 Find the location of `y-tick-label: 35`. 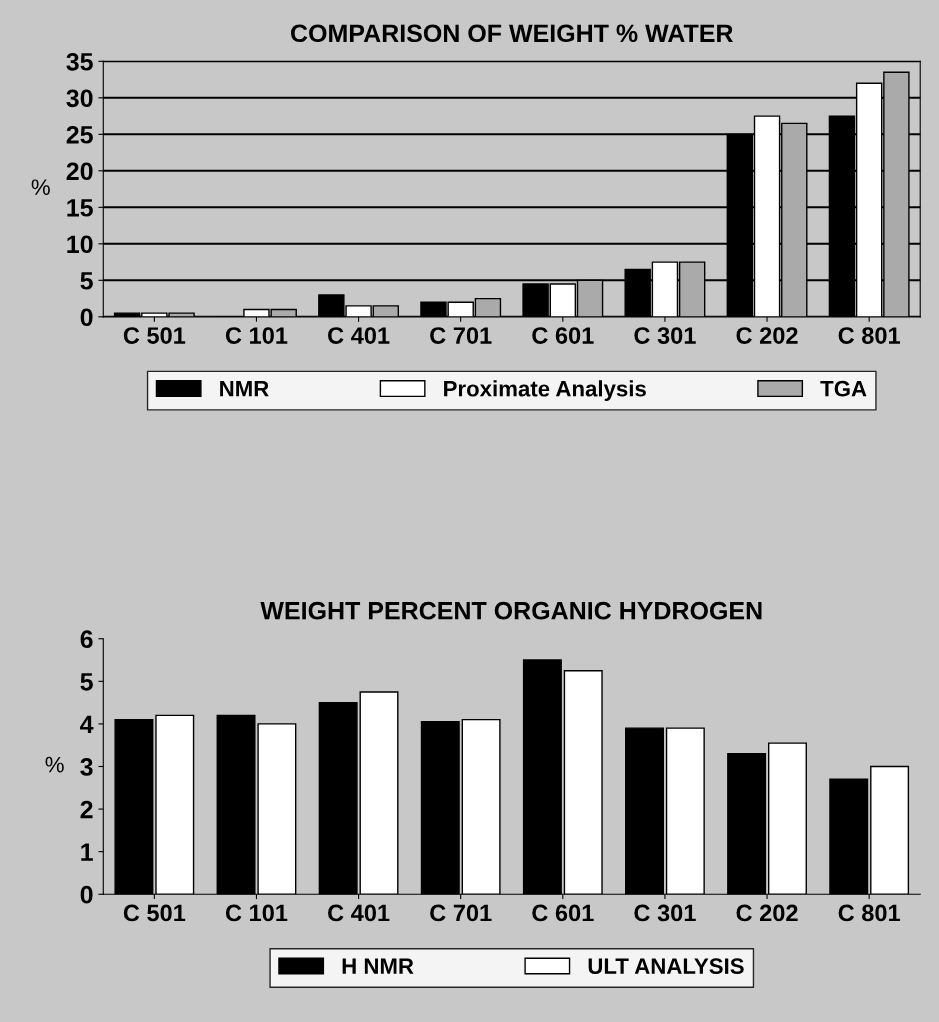

y-tick-label: 35 is located at coordinates (79, 61).